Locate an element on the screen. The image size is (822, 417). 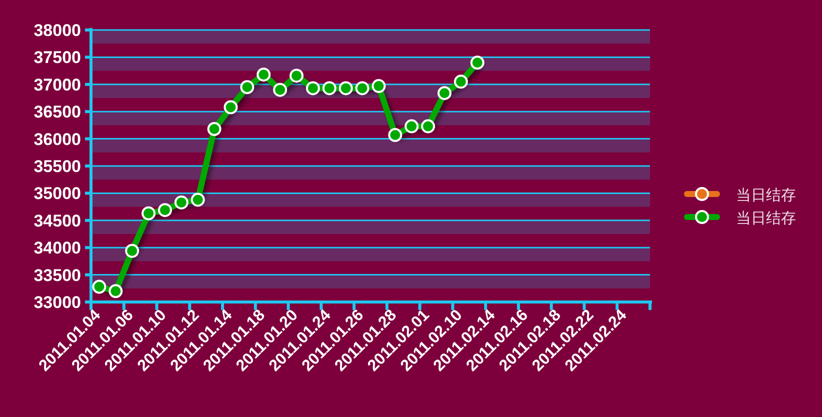
y-tick-label: 33000 is located at coordinates (57, 302).